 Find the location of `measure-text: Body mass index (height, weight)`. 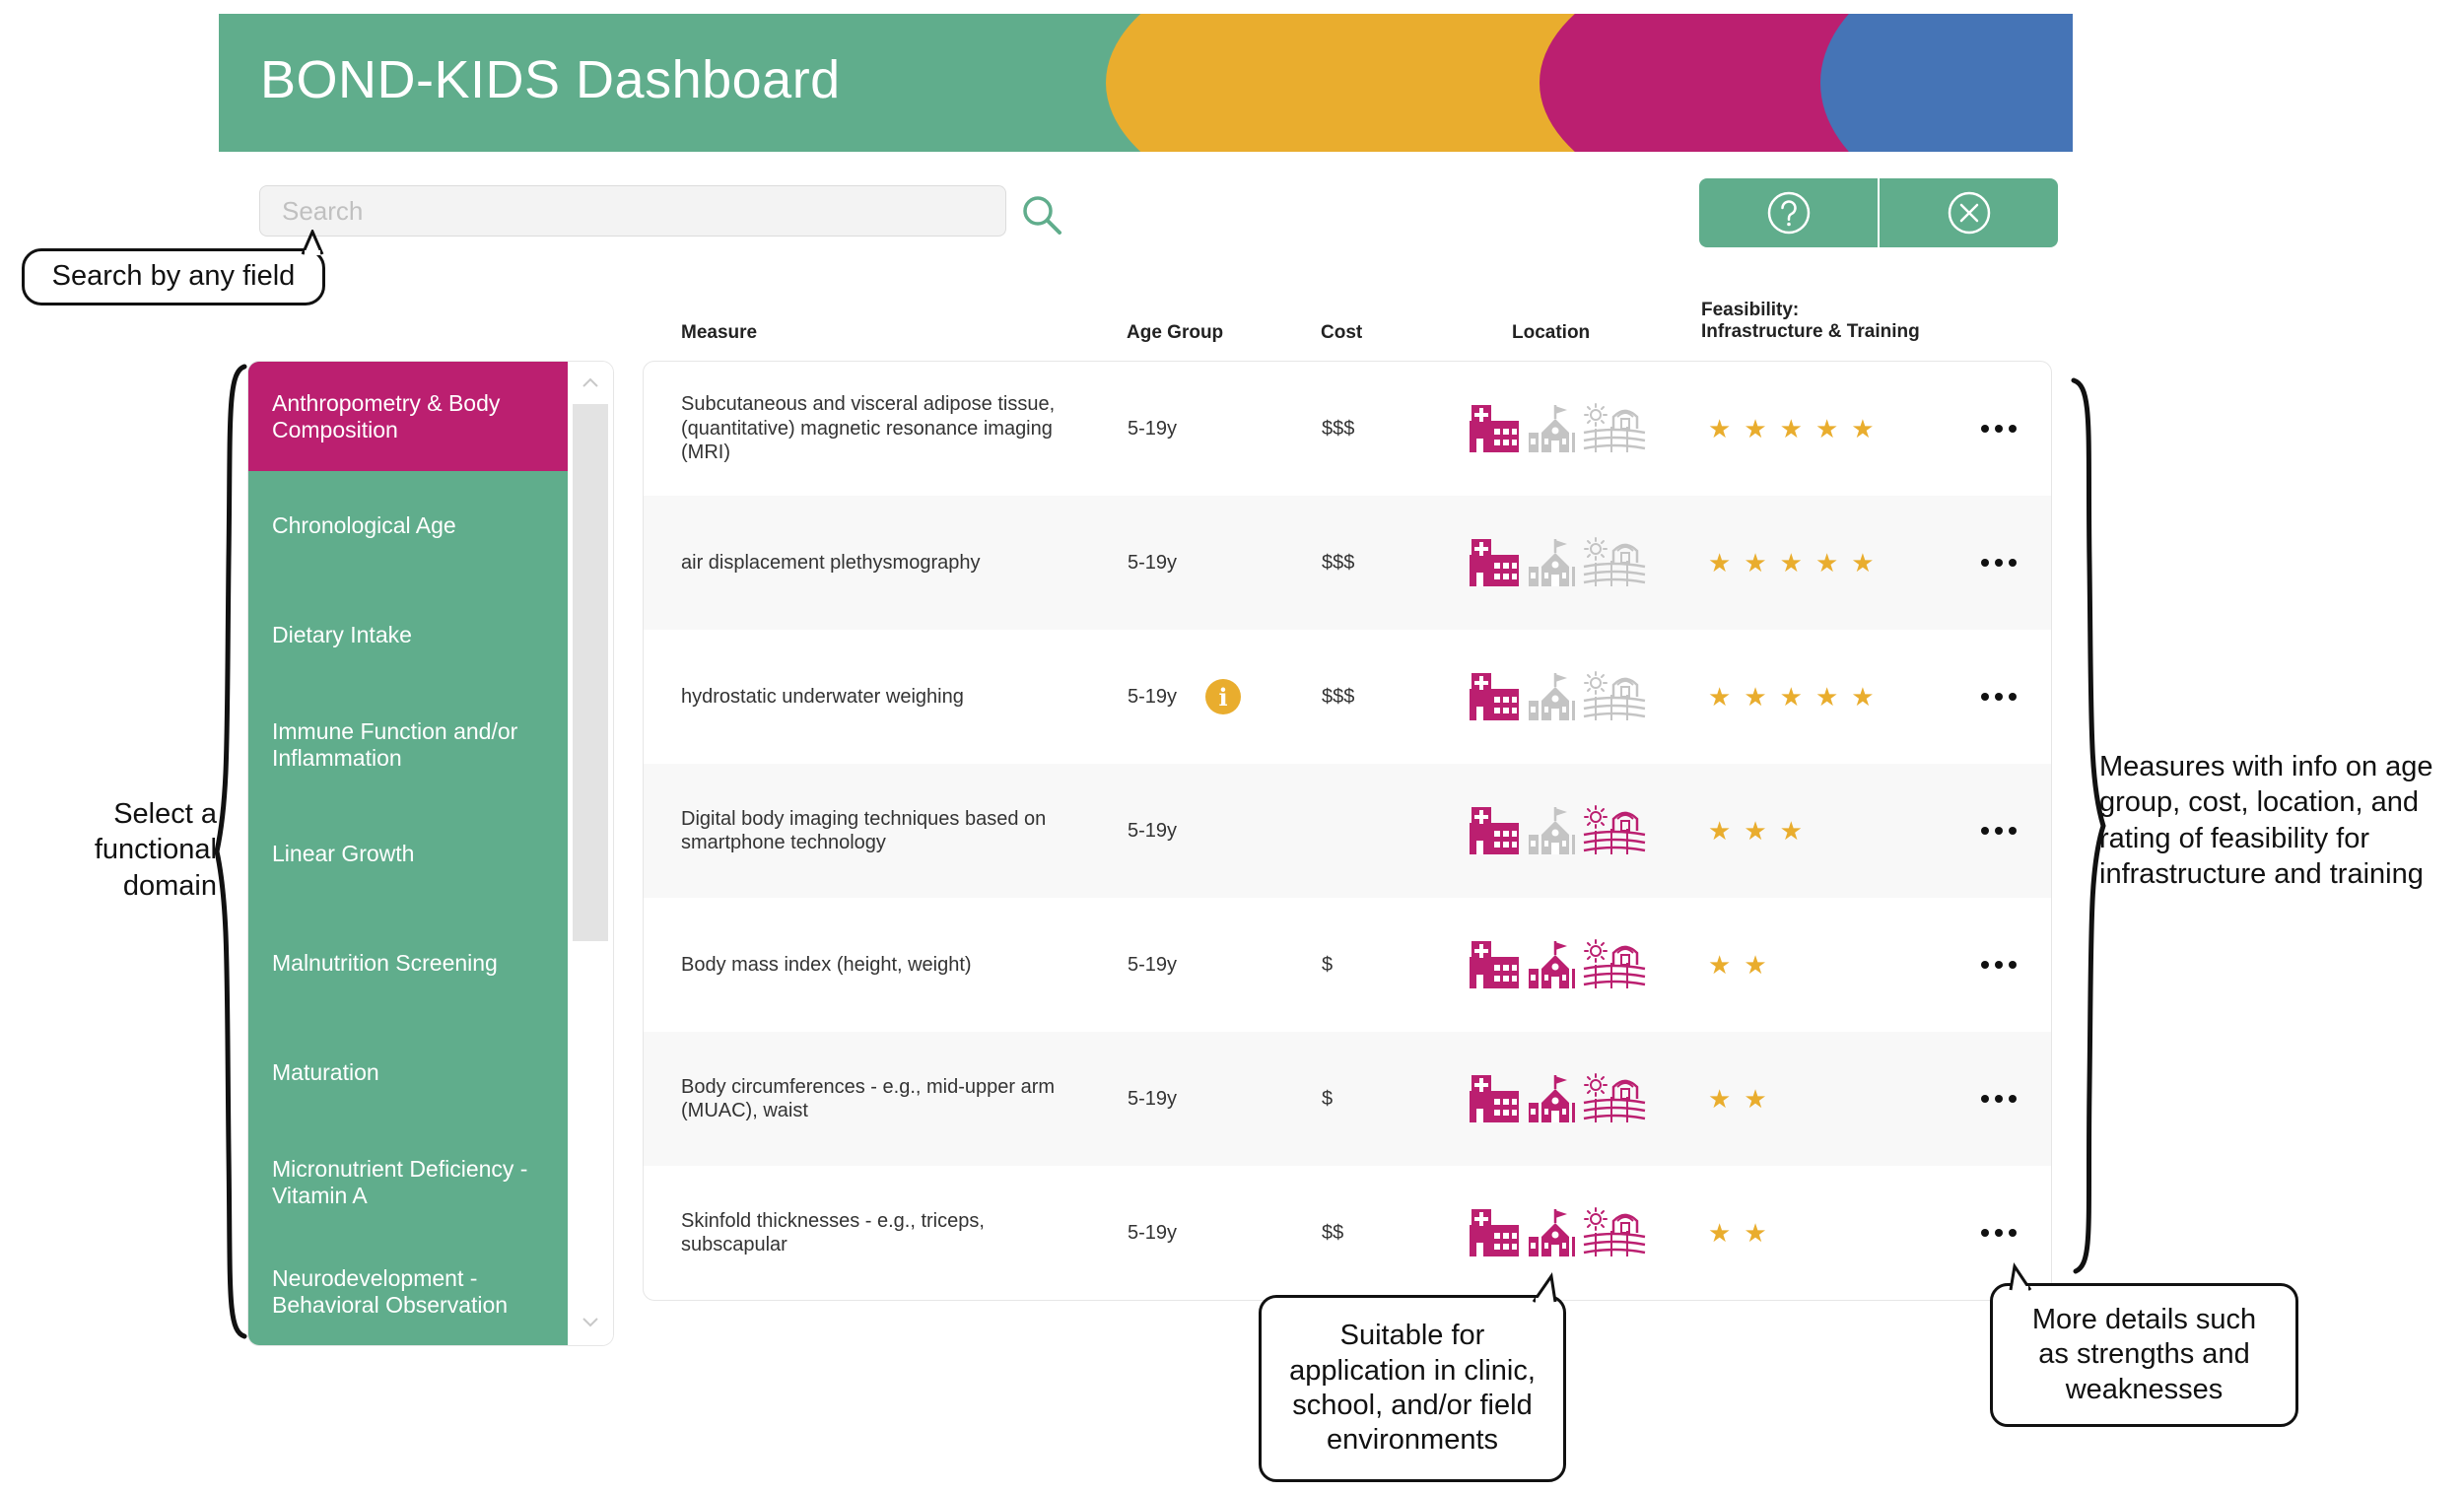

measure-text: Body mass index (height, weight) is located at coordinates (826, 965).